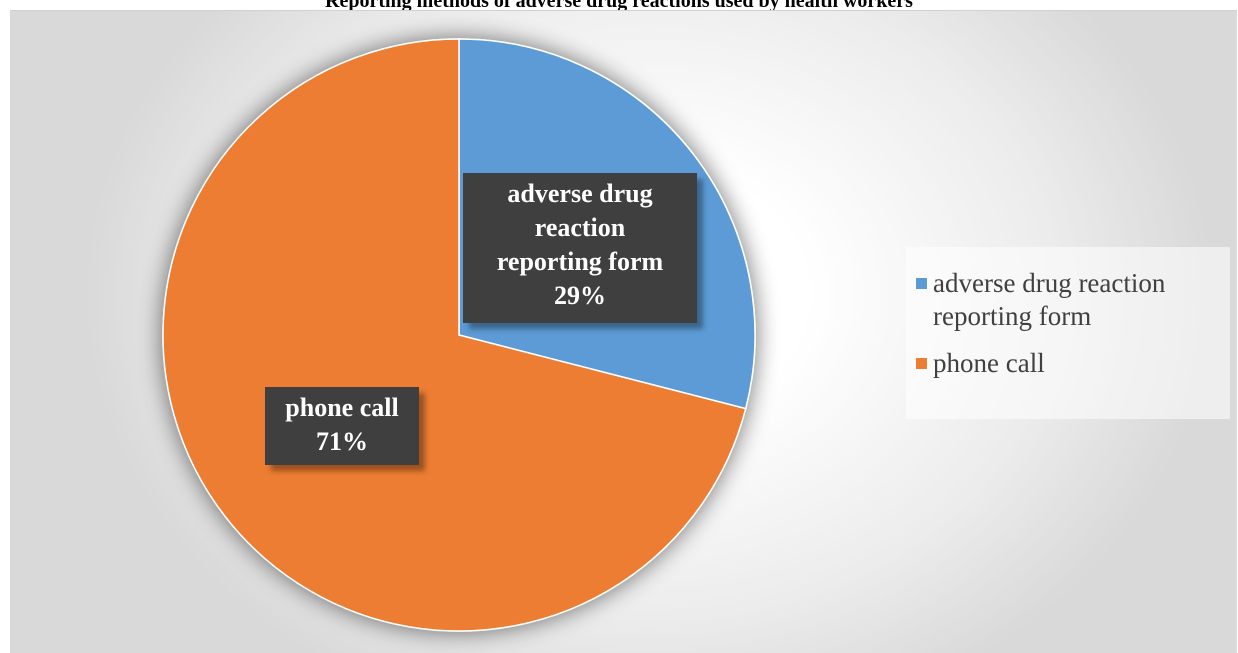  I want to click on data-label-line: adverse drug, so click(580, 193).